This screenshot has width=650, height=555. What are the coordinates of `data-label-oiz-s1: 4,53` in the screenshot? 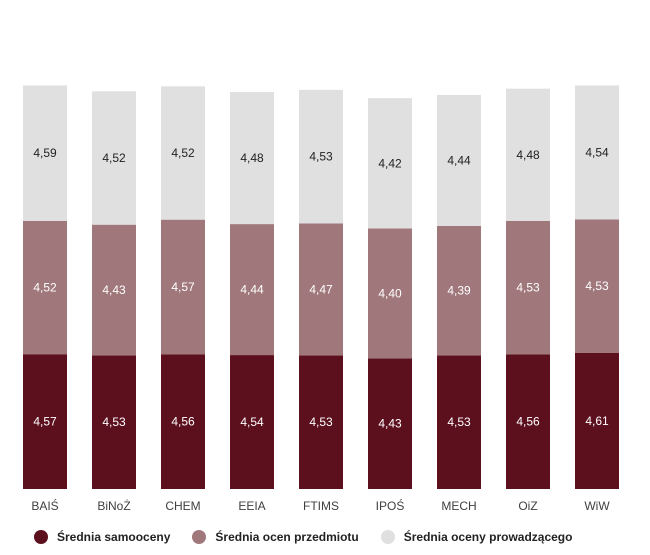 It's located at (528, 288).